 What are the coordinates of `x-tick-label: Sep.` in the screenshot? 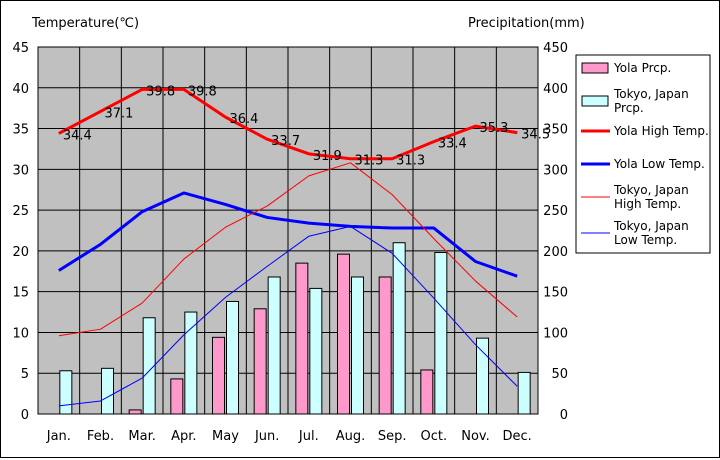 It's located at (392, 436).